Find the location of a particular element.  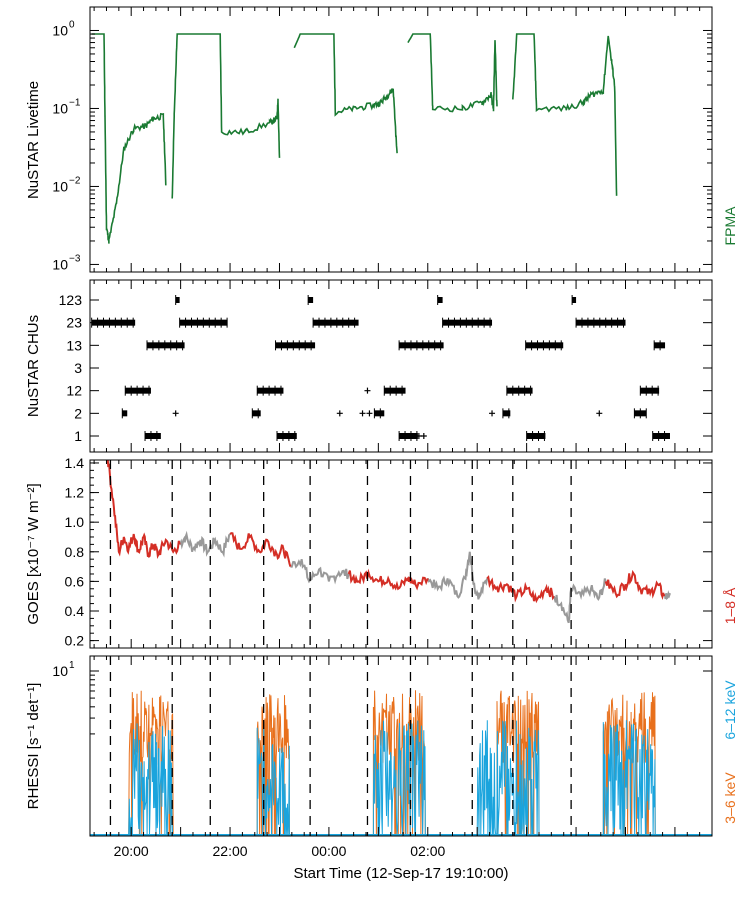

chus-tick-label: 123 is located at coordinates (71, 300).